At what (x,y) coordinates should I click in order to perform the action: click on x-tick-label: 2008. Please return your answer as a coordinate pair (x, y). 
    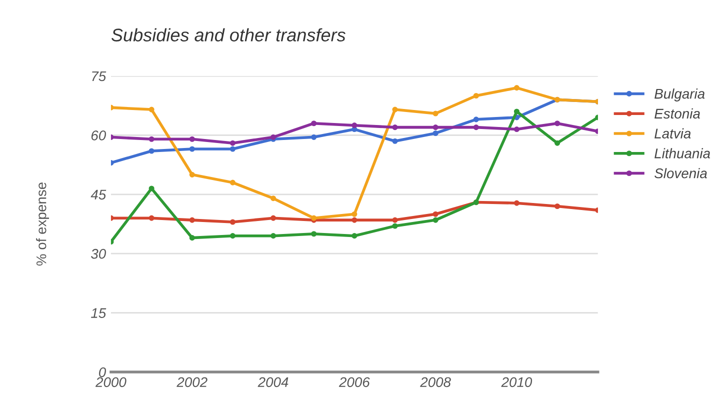
    Looking at the image, I should click on (435, 382).